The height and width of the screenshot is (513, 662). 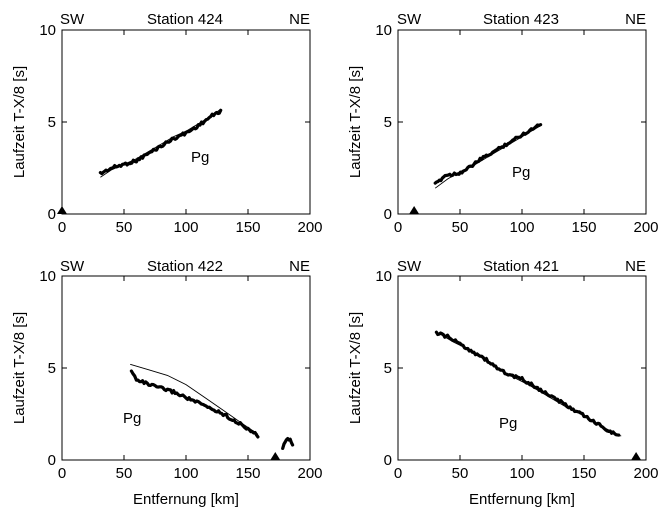 What do you see at coordinates (185, 19) in the screenshot?
I see `station-title: Station 424` at bounding box center [185, 19].